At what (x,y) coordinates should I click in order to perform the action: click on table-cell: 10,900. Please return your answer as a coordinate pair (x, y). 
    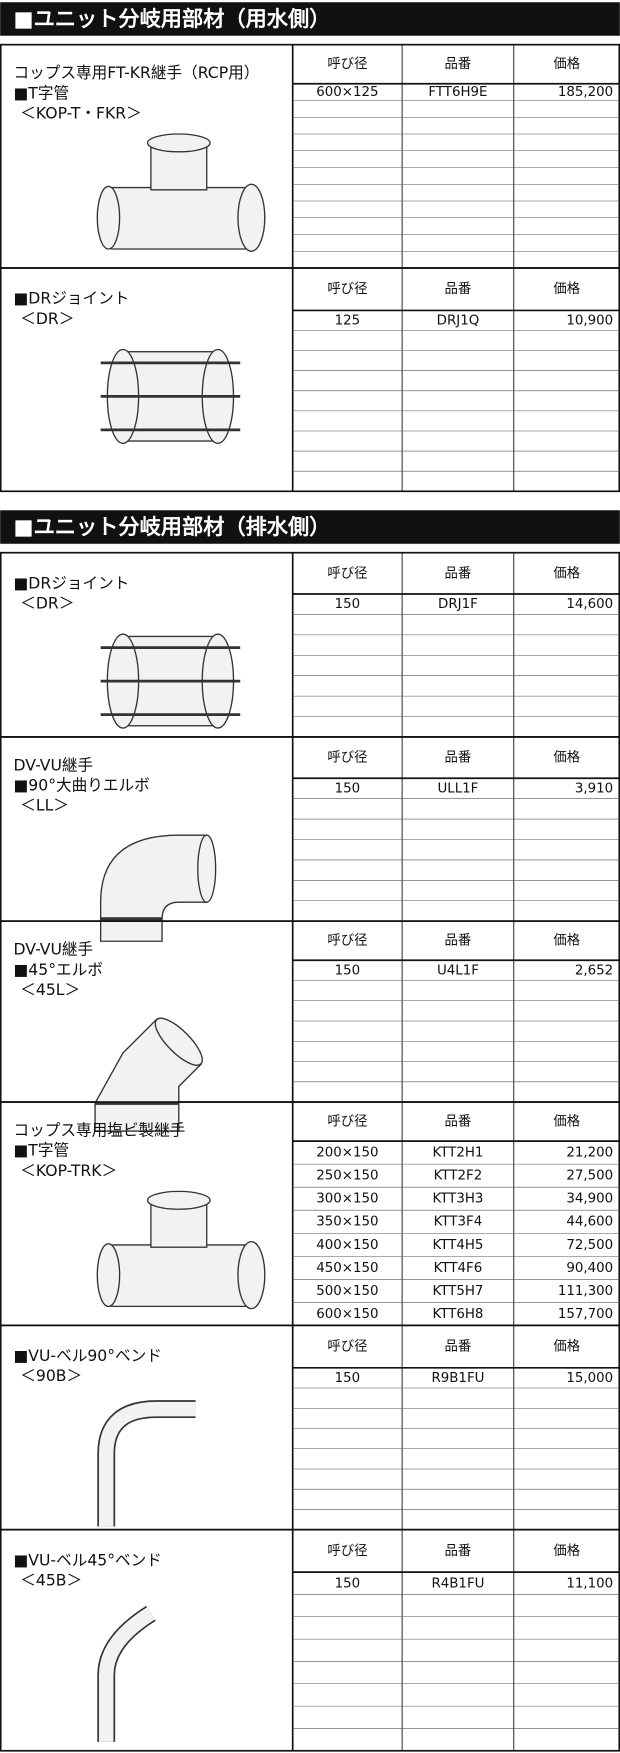
    Looking at the image, I should click on (589, 320).